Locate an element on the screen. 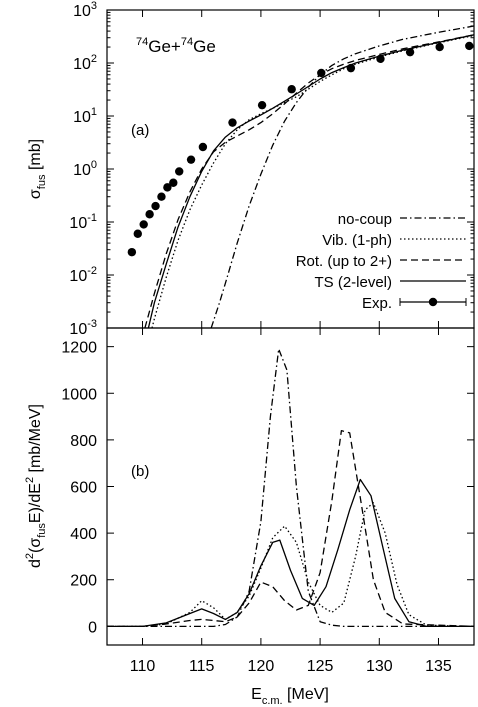 This screenshot has height=707, width=478. panel-a-title: 74Ge+74Ge is located at coordinates (176, 46).